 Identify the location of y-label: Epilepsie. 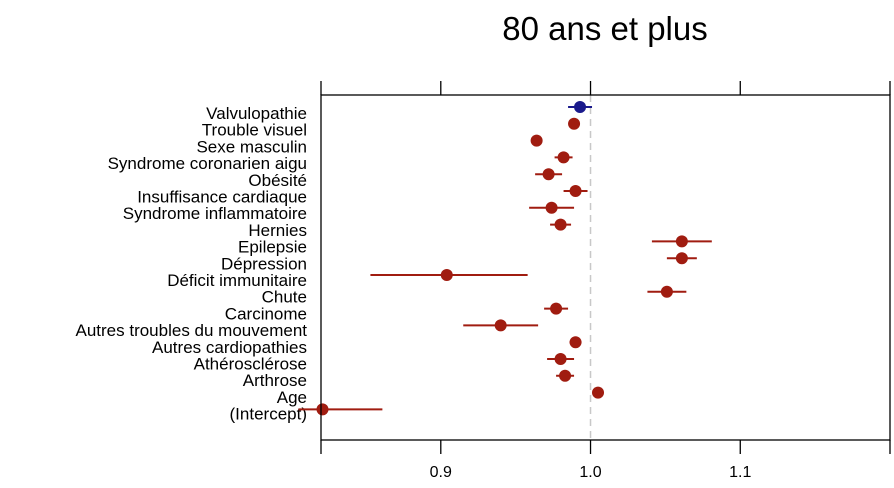
(272, 247).